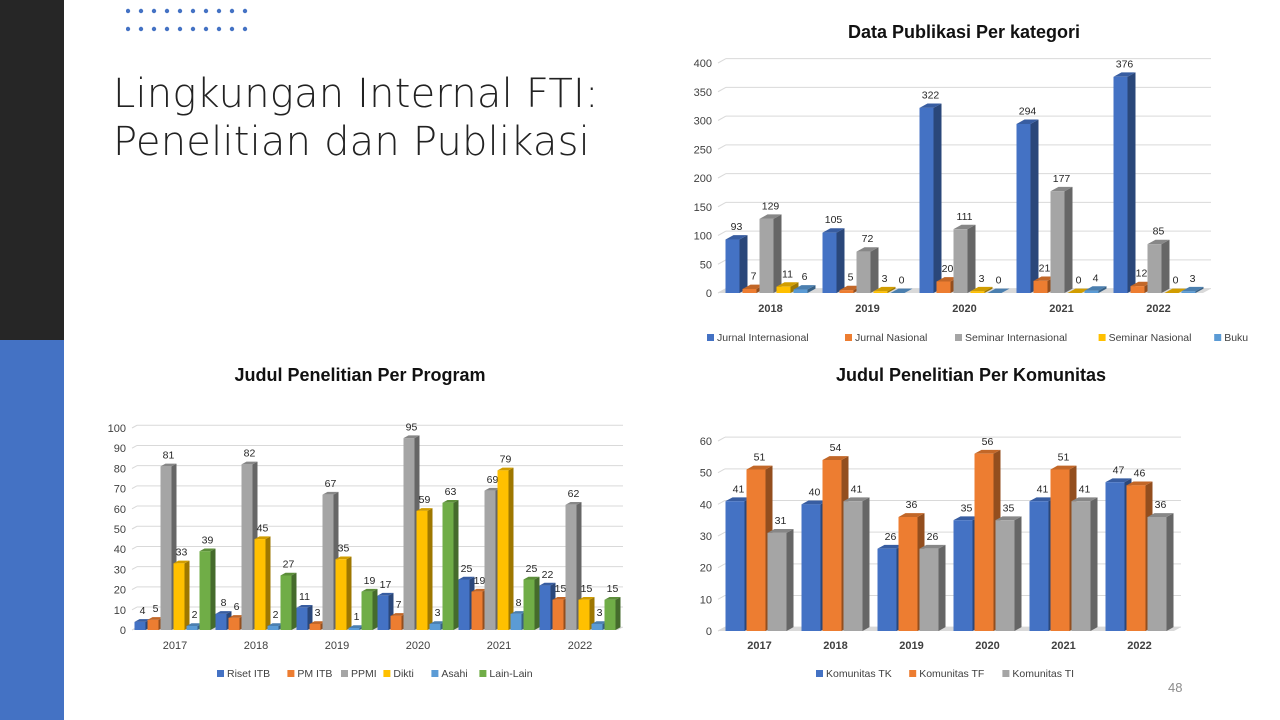 The image size is (1280, 720). What do you see at coordinates (1061, 309) in the screenshot?
I see `x-tick-label: 2021` at bounding box center [1061, 309].